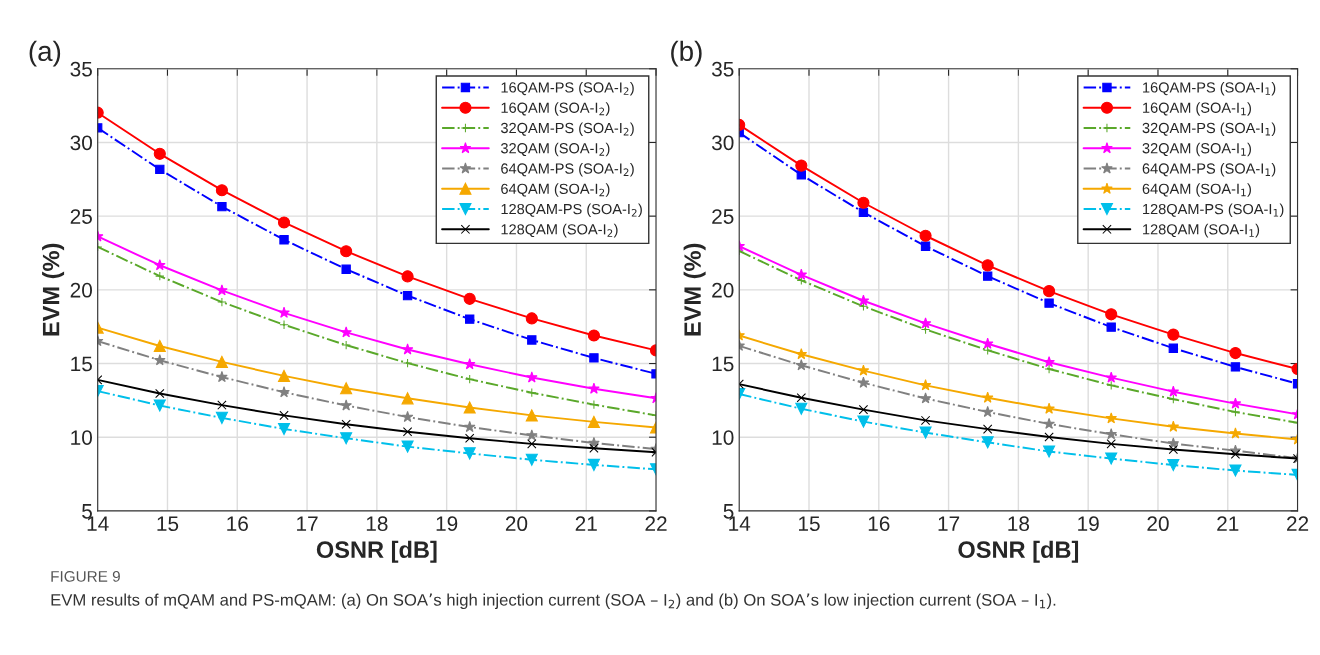 This screenshot has height=655, width=1320. Describe the element at coordinates (553, 601) in the screenshot. I see `text: EVM results of mQAM and PS-mQAM: (a) On SOA’s high injection current (SOA – I$_{2}$) and (b) On SOA’s low injection current (SOA – I$_{1}$).` at that location.